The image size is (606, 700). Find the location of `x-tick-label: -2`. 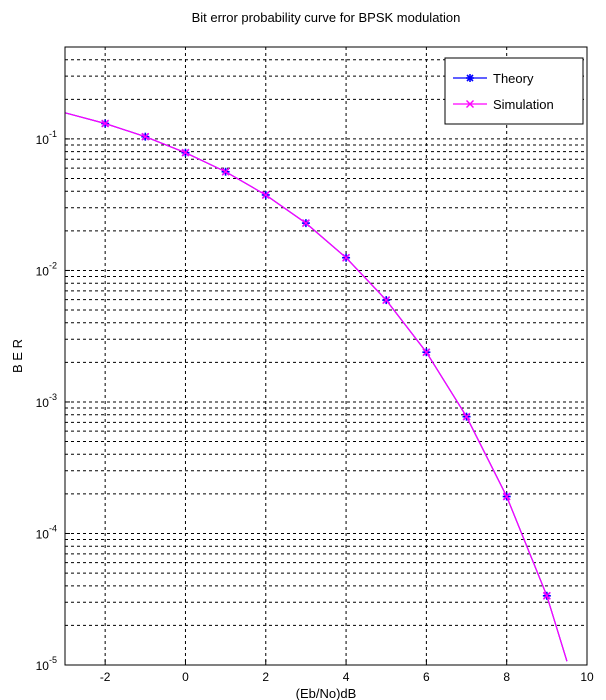

x-tick-label: -2 is located at coordinates (105, 677).